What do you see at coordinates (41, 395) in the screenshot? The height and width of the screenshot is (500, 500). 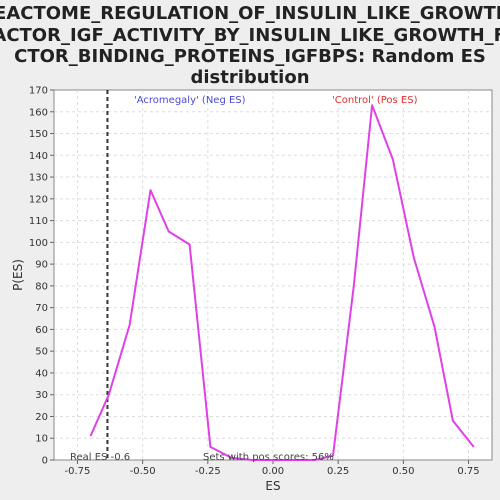 I see `y-tick-label: 30` at bounding box center [41, 395].